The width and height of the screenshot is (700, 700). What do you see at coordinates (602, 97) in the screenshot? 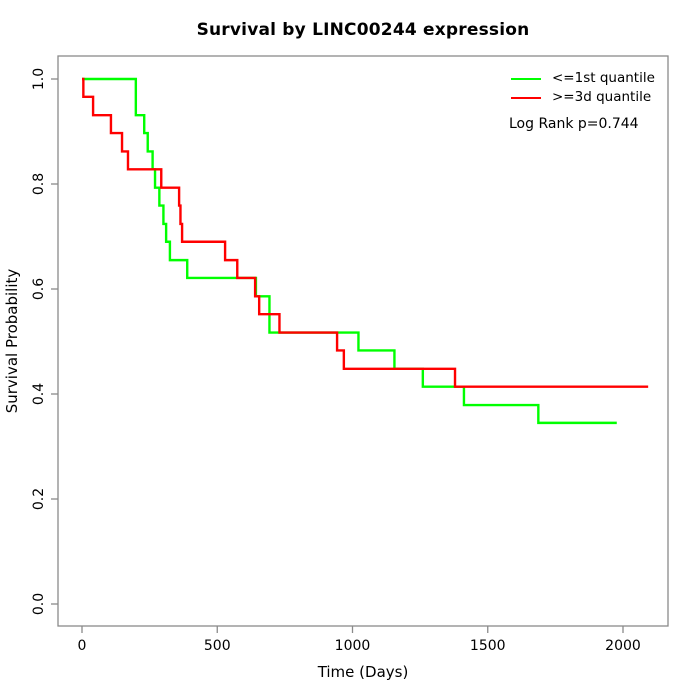
I see `legend-label-high-quantile: >=3d quantile` at bounding box center [602, 97].